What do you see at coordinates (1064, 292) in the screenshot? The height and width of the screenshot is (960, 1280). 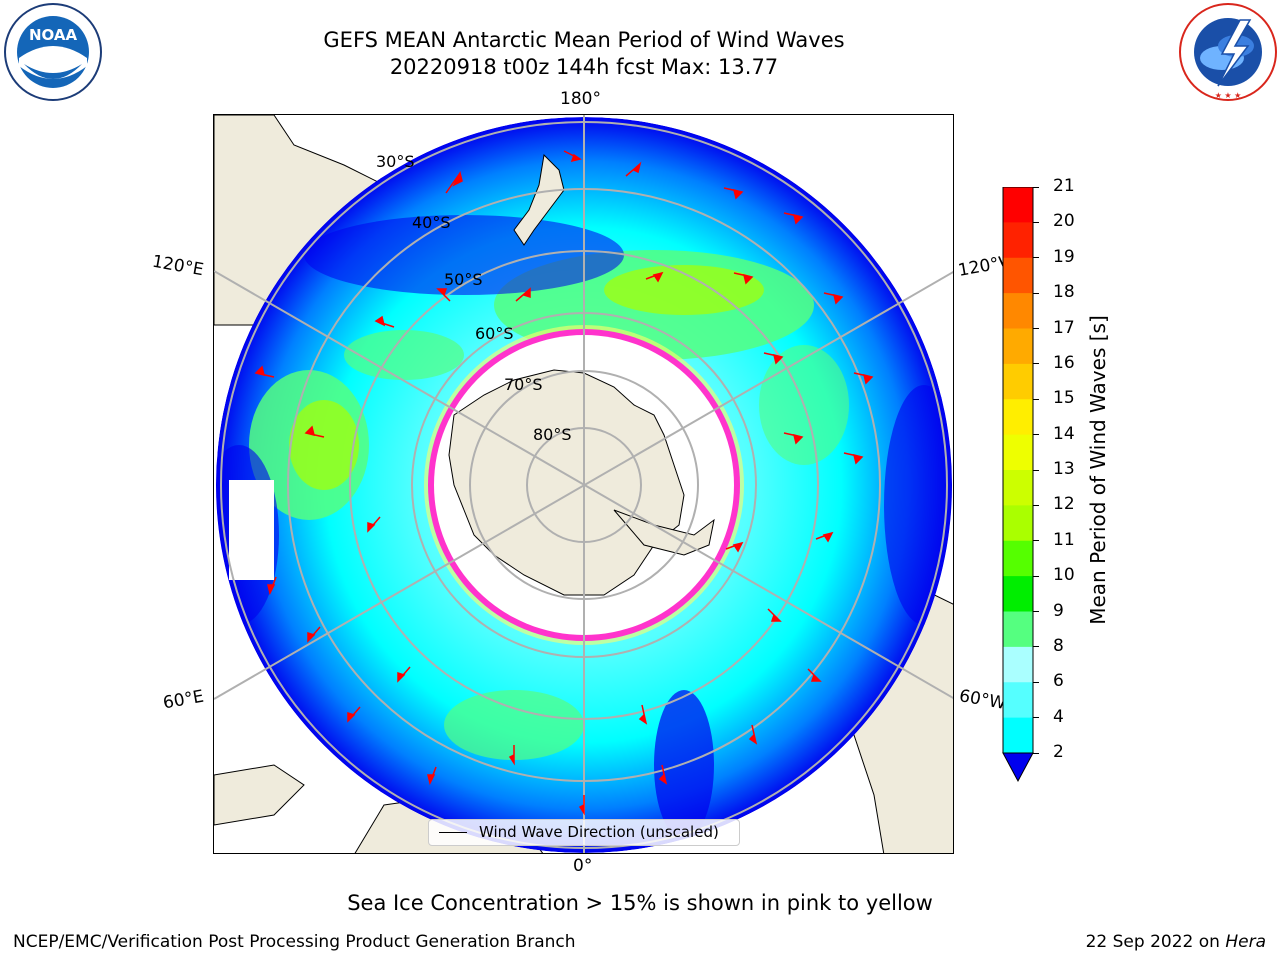 I see `colorbar-tick-label: 18` at bounding box center [1064, 292].